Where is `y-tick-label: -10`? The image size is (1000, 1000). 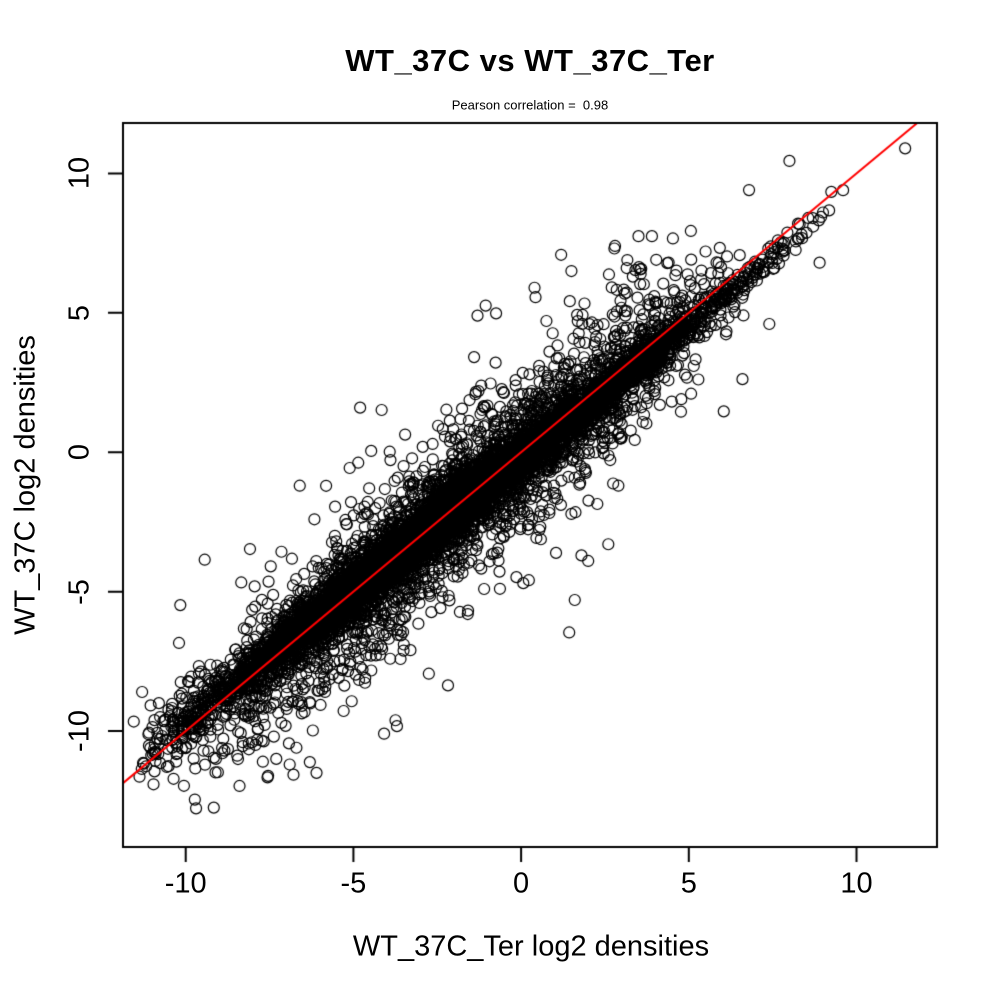
y-tick-label: -10 is located at coordinates (79, 731).